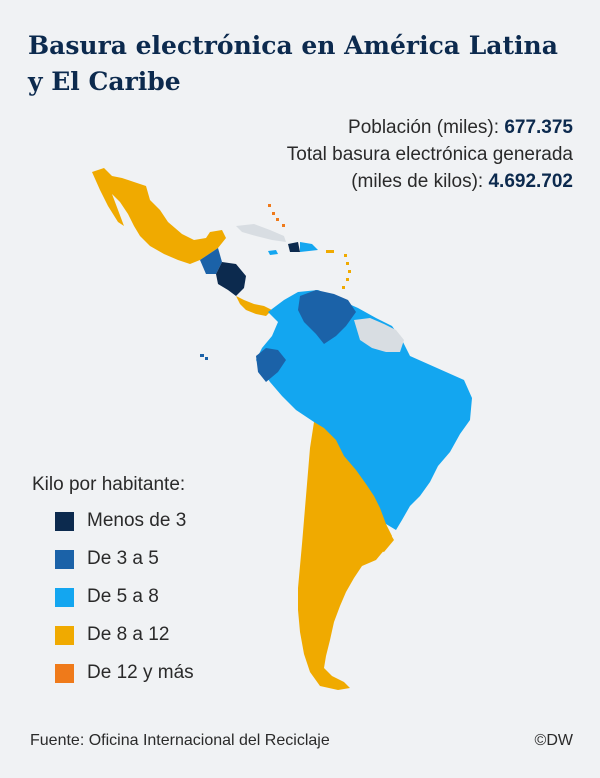  I want to click on legend-label: De 8 a 12, so click(128, 634).